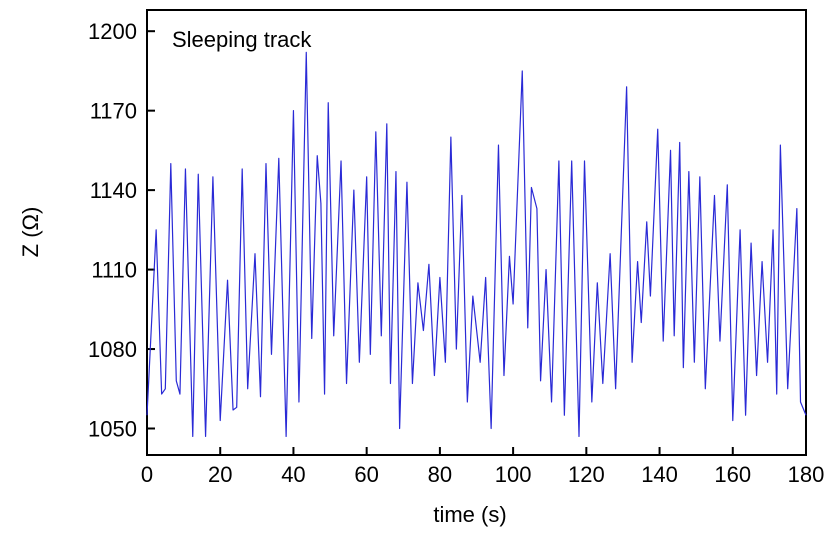 The width and height of the screenshot is (835, 540). I want to click on y-tick-label: 1170, so click(113, 111).